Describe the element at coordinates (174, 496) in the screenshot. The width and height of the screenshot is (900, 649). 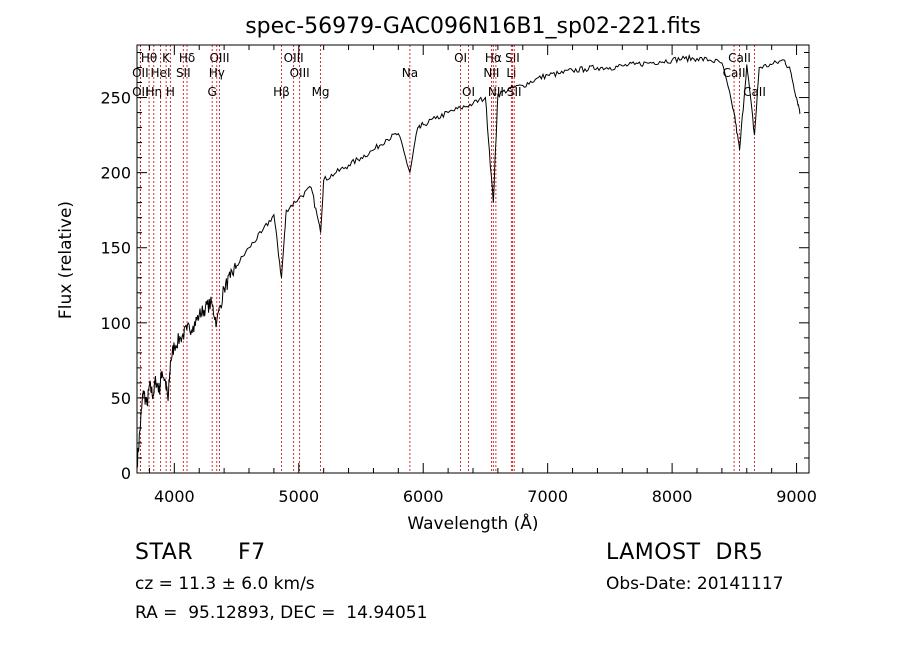
I see `x-tick-label: 4000` at that location.